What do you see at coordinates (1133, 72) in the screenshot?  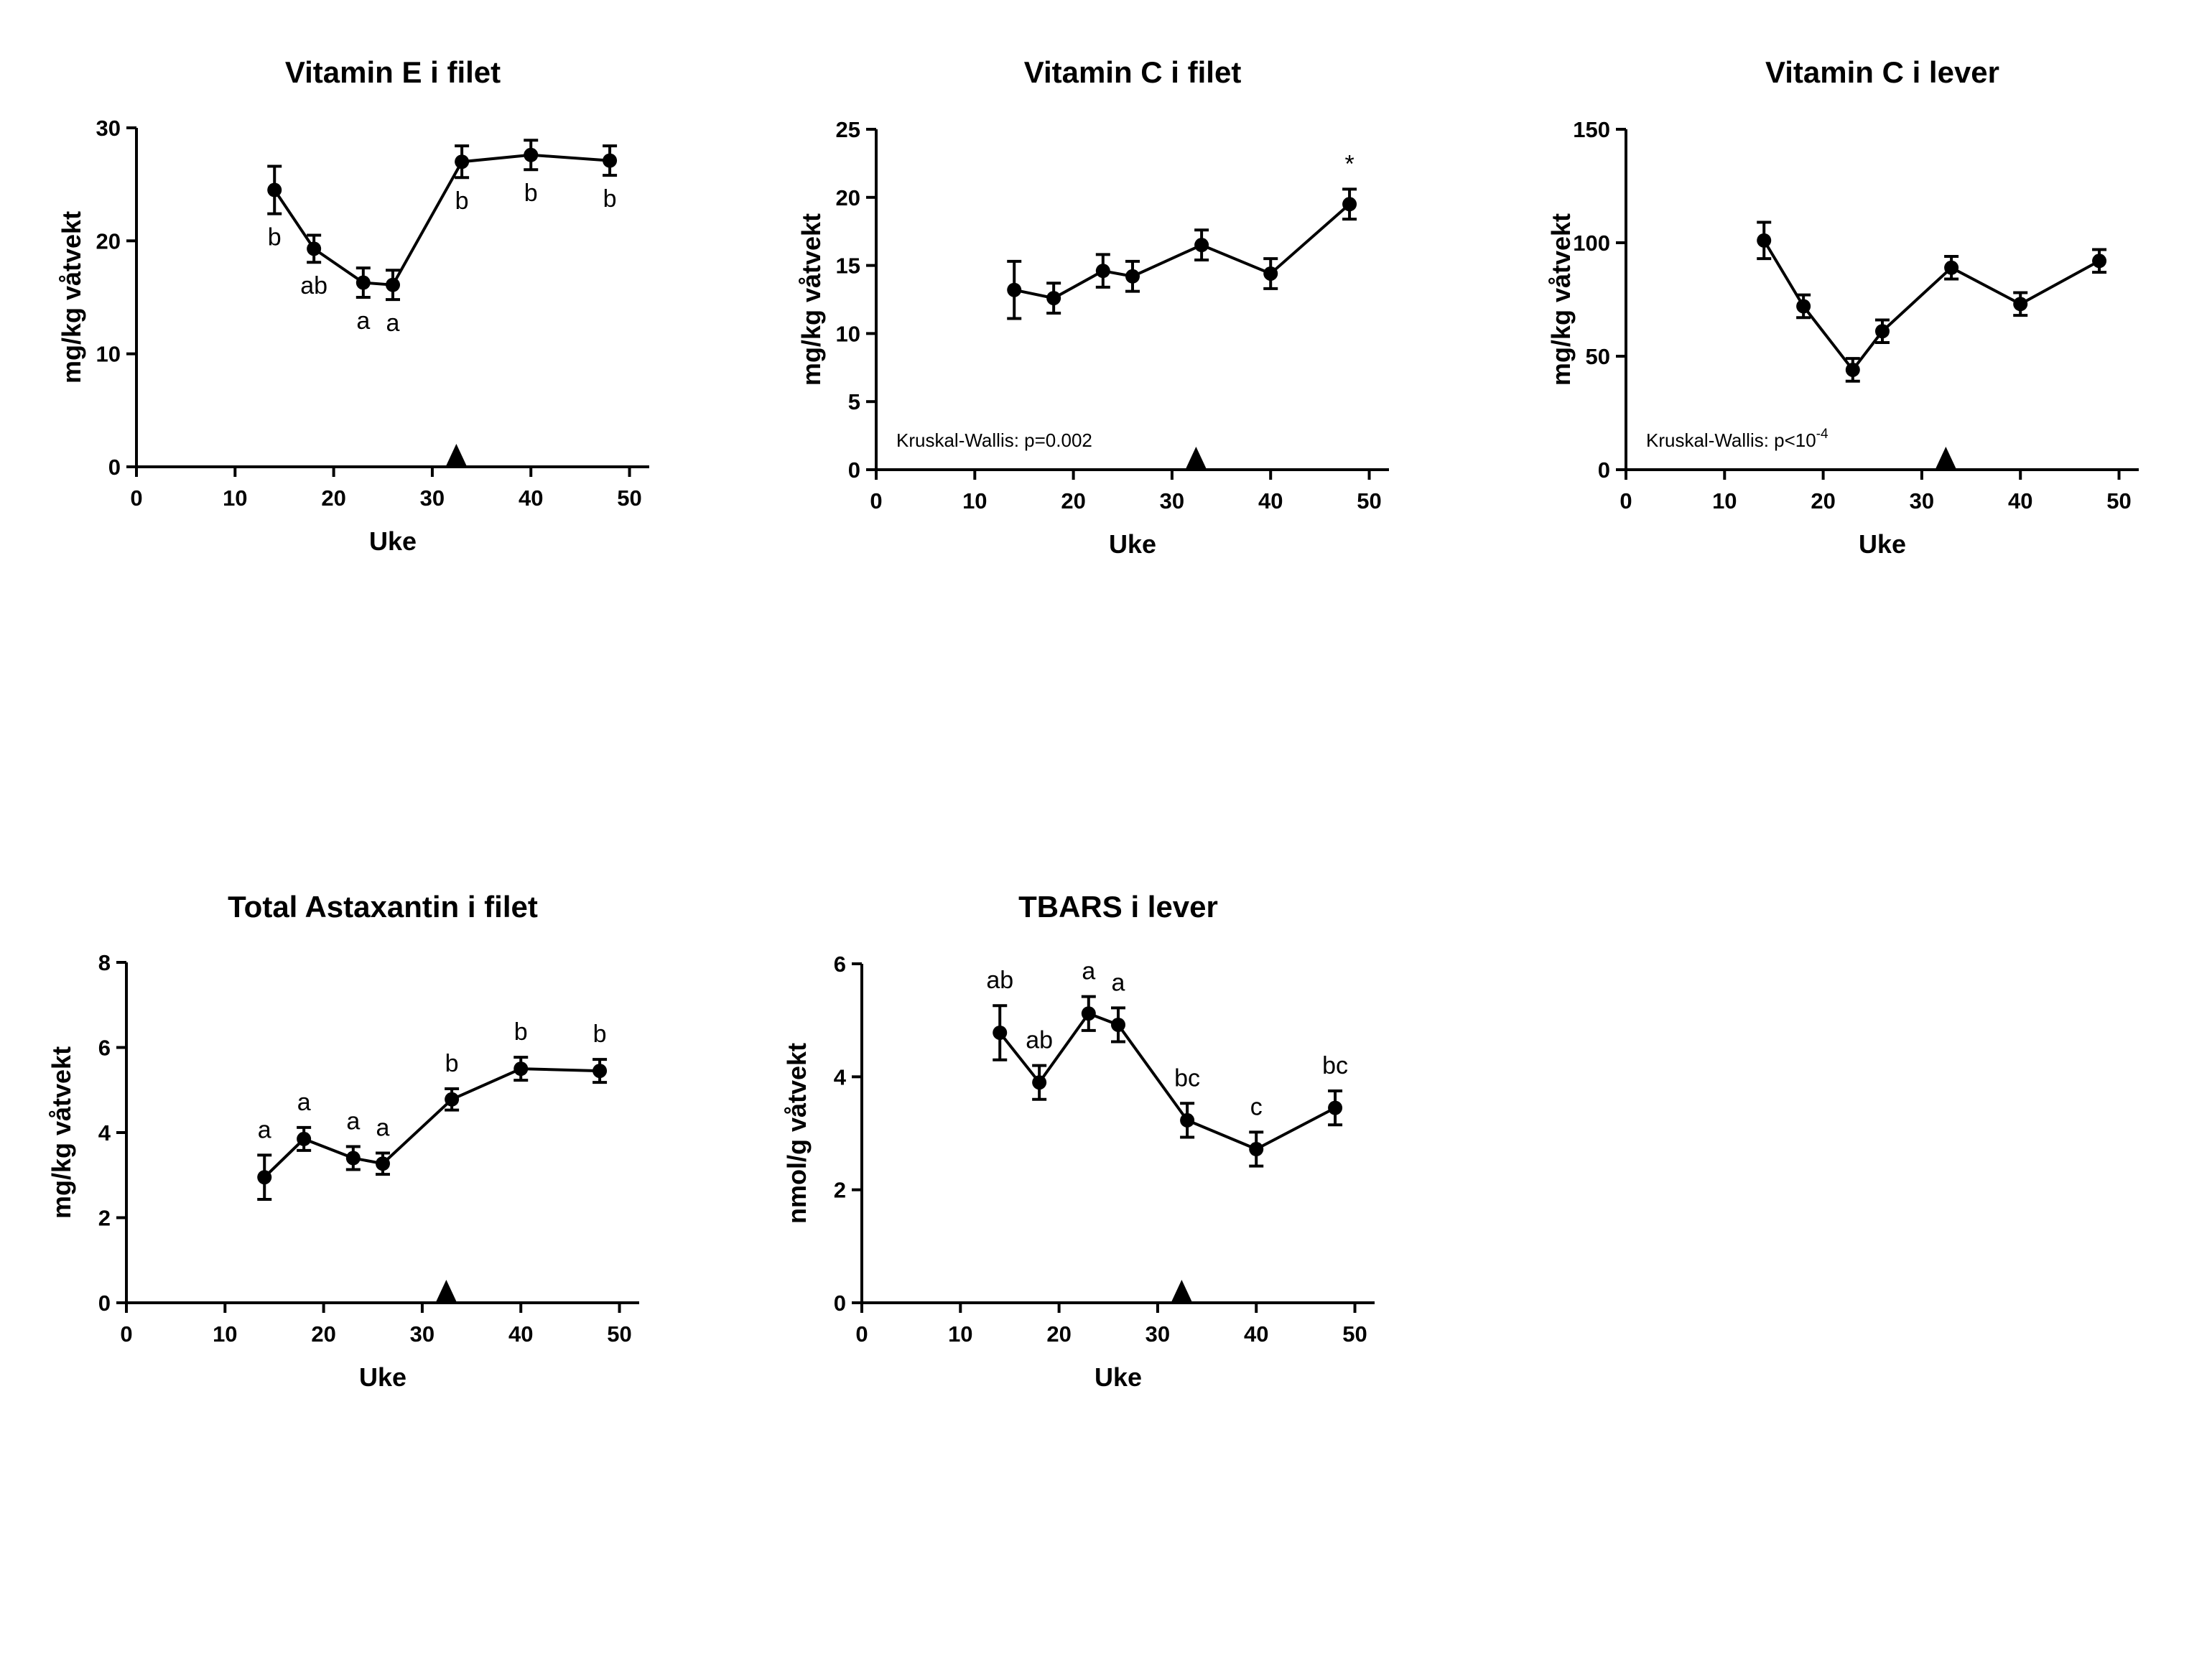 I see `chart-title: Vitamin C i filet` at bounding box center [1133, 72].